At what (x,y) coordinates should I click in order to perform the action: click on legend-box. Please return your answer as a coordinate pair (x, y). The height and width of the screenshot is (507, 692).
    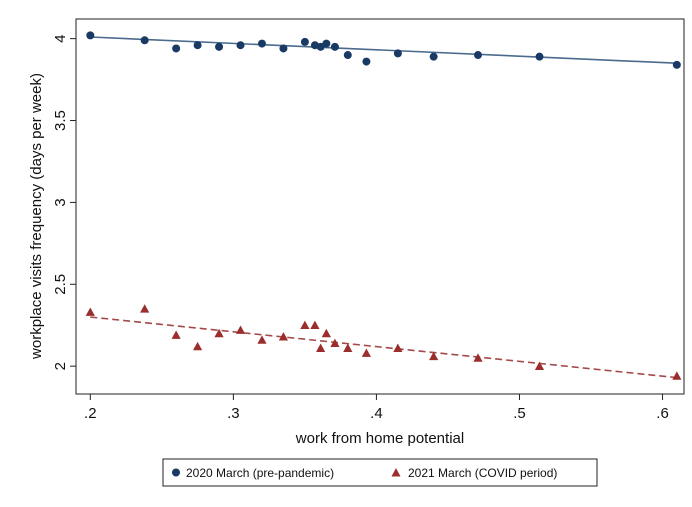
    Looking at the image, I should click on (380, 472).